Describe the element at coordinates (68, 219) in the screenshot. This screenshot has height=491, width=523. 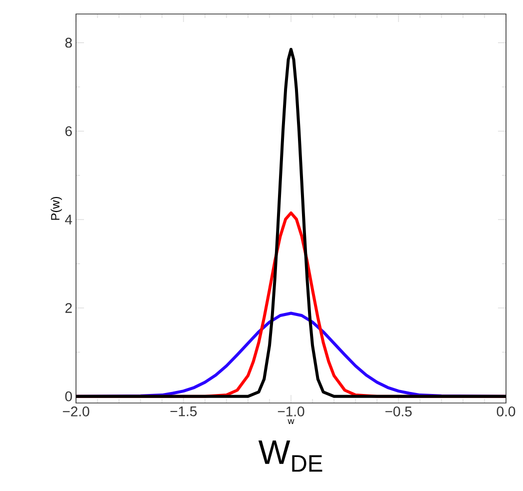
I see `y-tick-label: 4` at that location.